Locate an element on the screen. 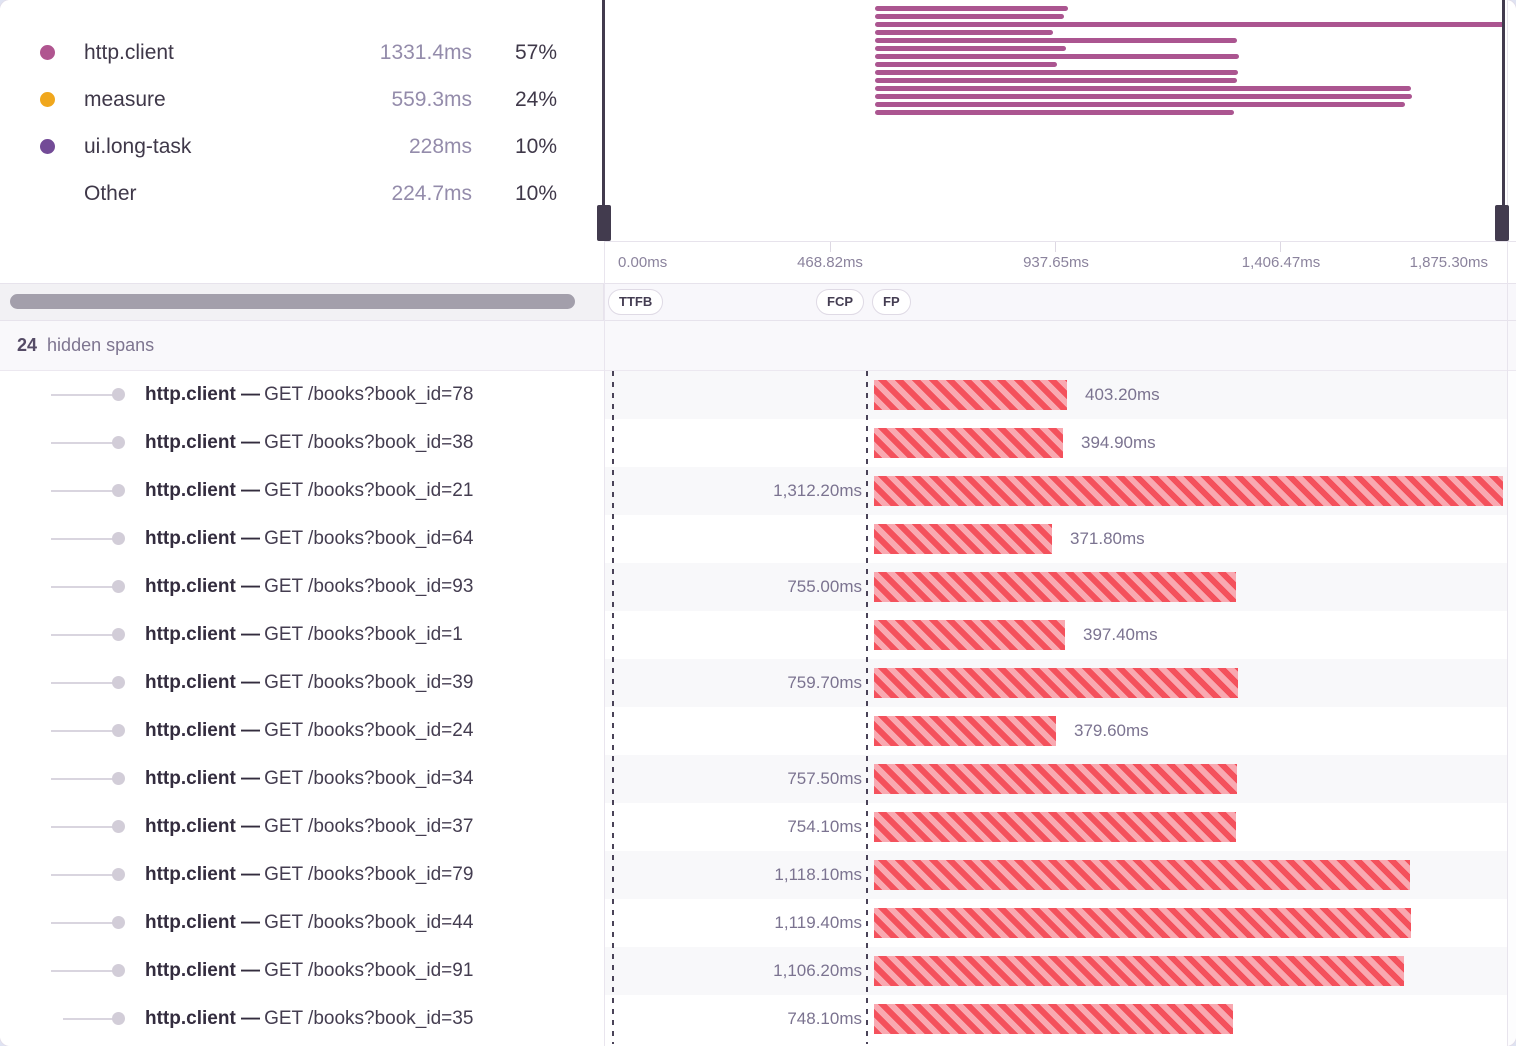 The height and width of the screenshot is (1046, 1516). span-title: http.client — GET /books?book_id=24 is located at coordinates (302, 731).